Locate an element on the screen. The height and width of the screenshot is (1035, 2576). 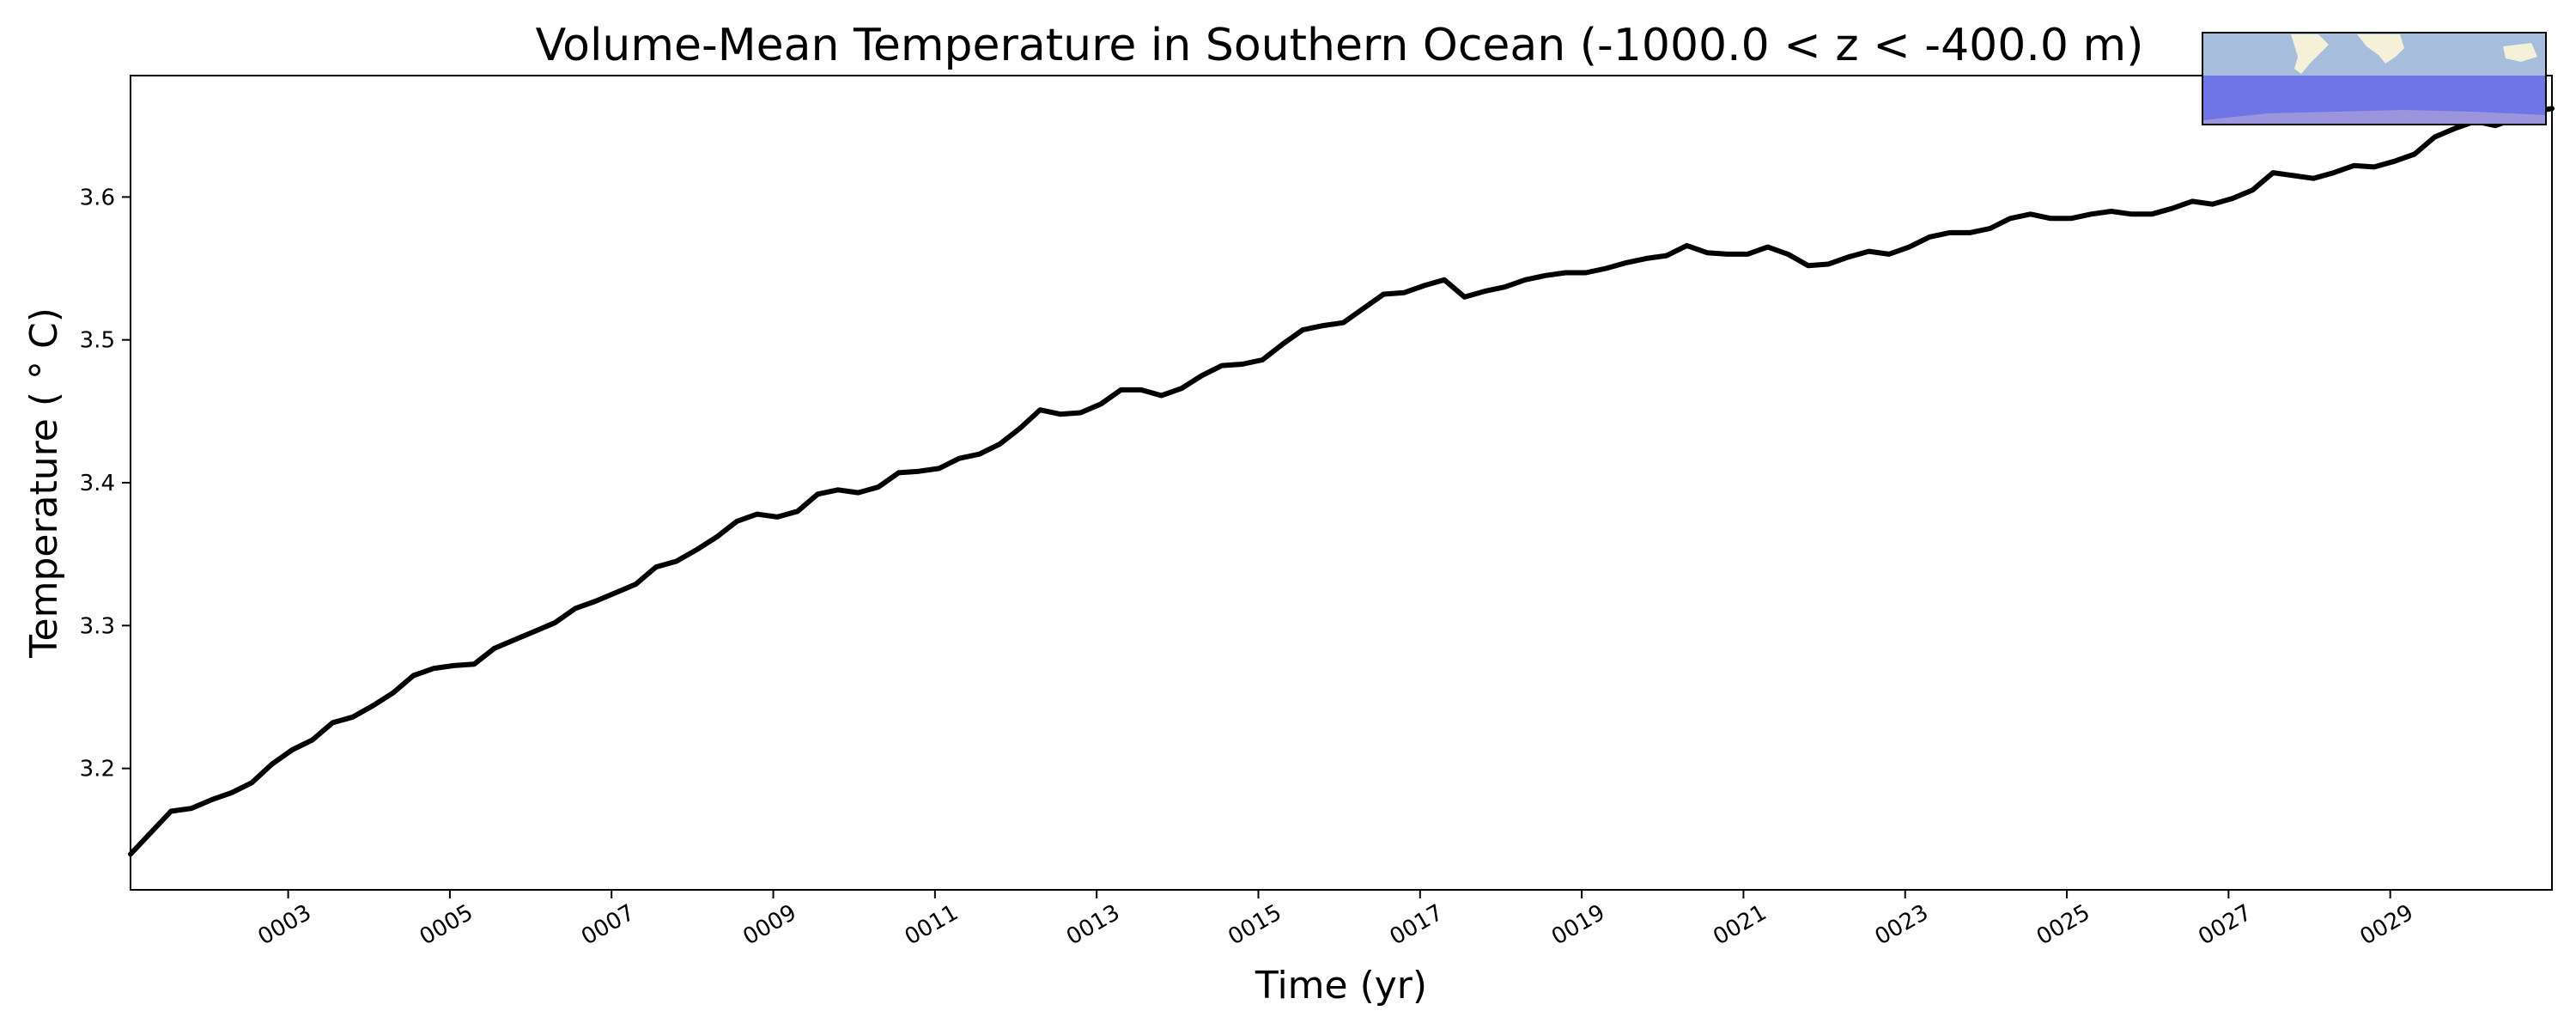
region-map-icon is located at coordinates (2375, 78).